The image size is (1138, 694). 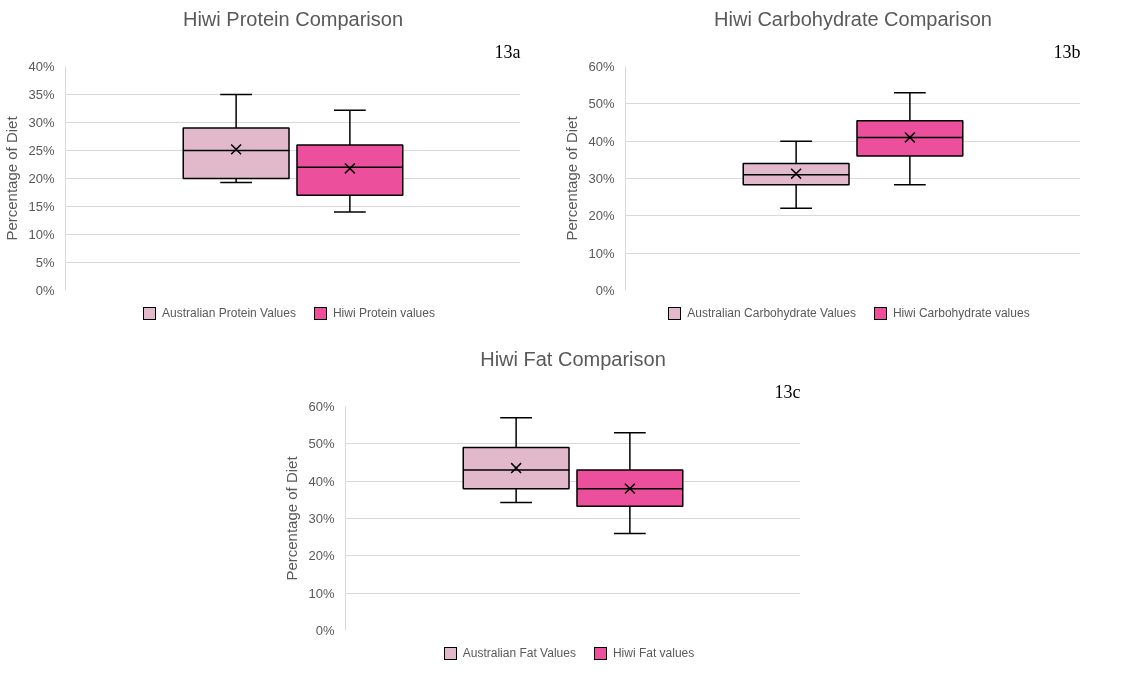 What do you see at coordinates (1067, 51) in the screenshot?
I see `text: 13b` at bounding box center [1067, 51].